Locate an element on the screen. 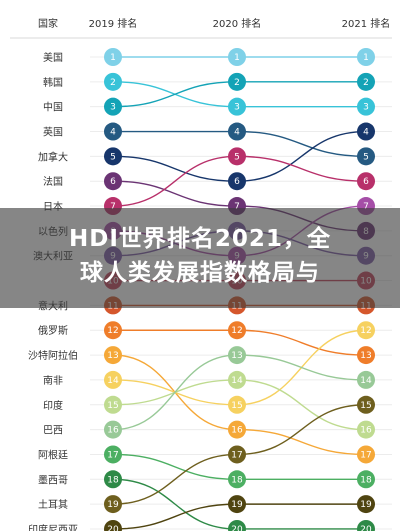 The image size is (400, 531). country-label: 美国 is located at coordinates (53, 57).